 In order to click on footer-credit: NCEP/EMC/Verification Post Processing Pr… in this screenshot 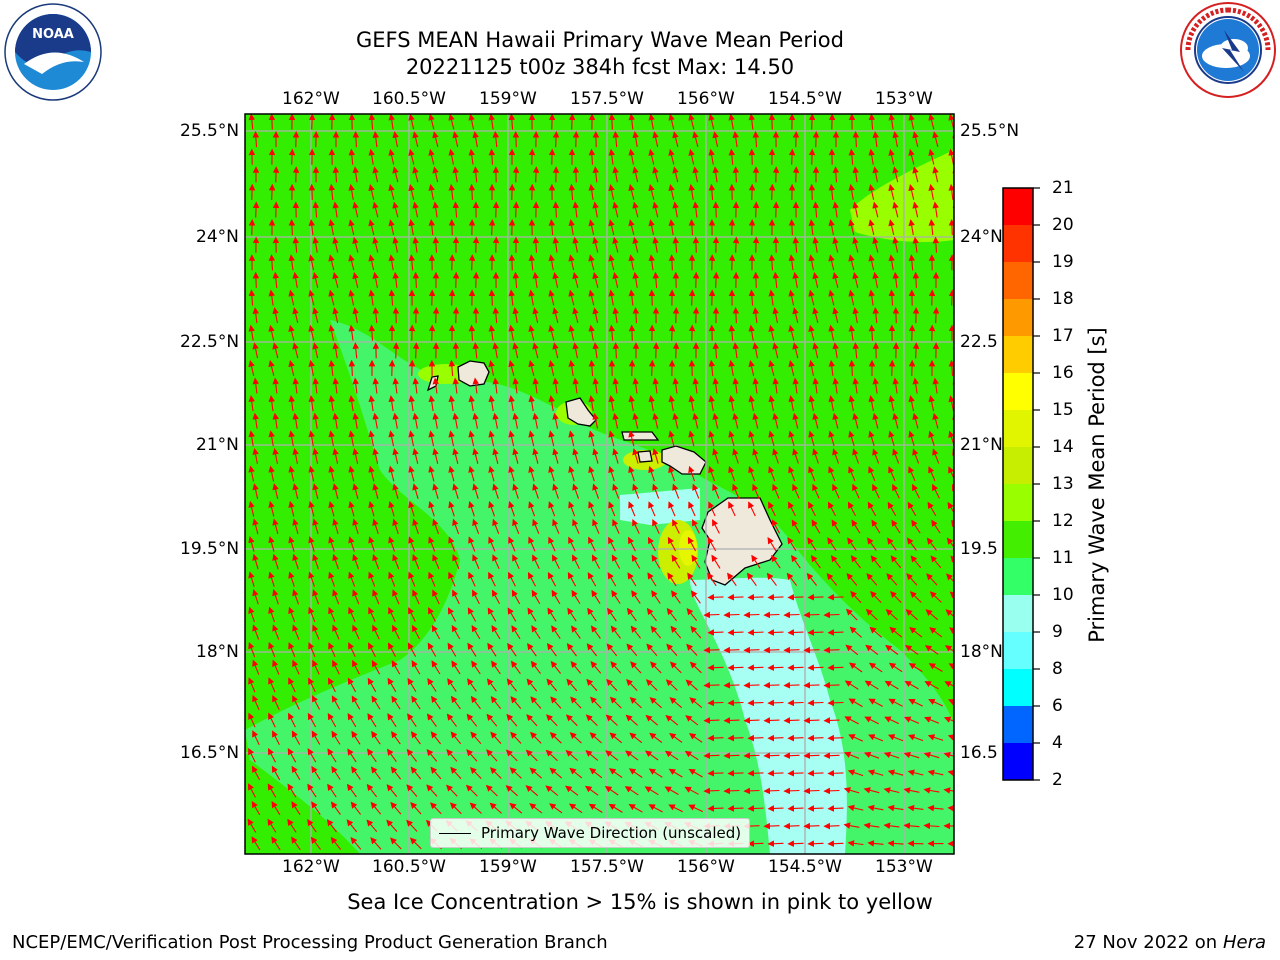, I will do `click(310, 942)`.